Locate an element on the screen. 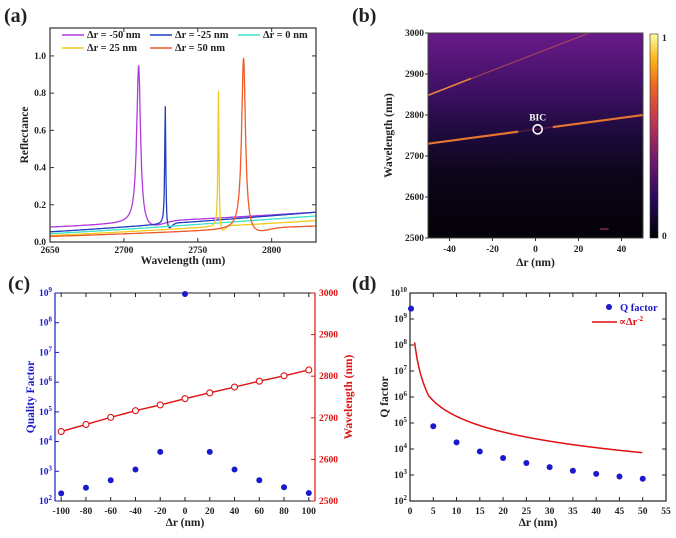  bic-label: BIC is located at coordinates (537, 118).